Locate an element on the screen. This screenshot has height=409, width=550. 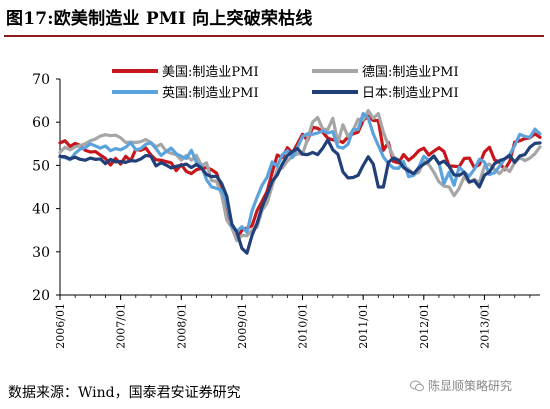
x-tick-label: 2013/01 is located at coordinates (484, 326).